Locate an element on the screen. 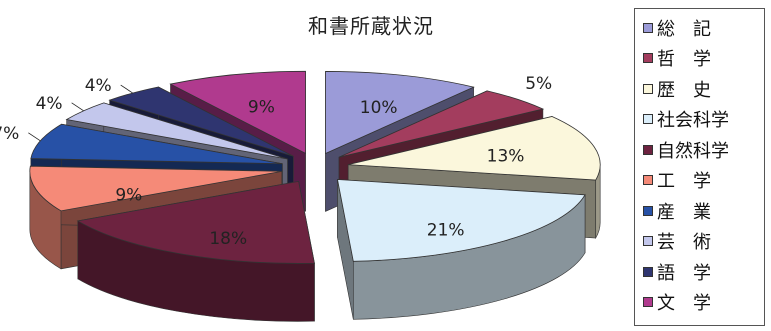 This screenshot has width=771, height=331. legend-item-4: 社会科学 is located at coordinates (686, 119).